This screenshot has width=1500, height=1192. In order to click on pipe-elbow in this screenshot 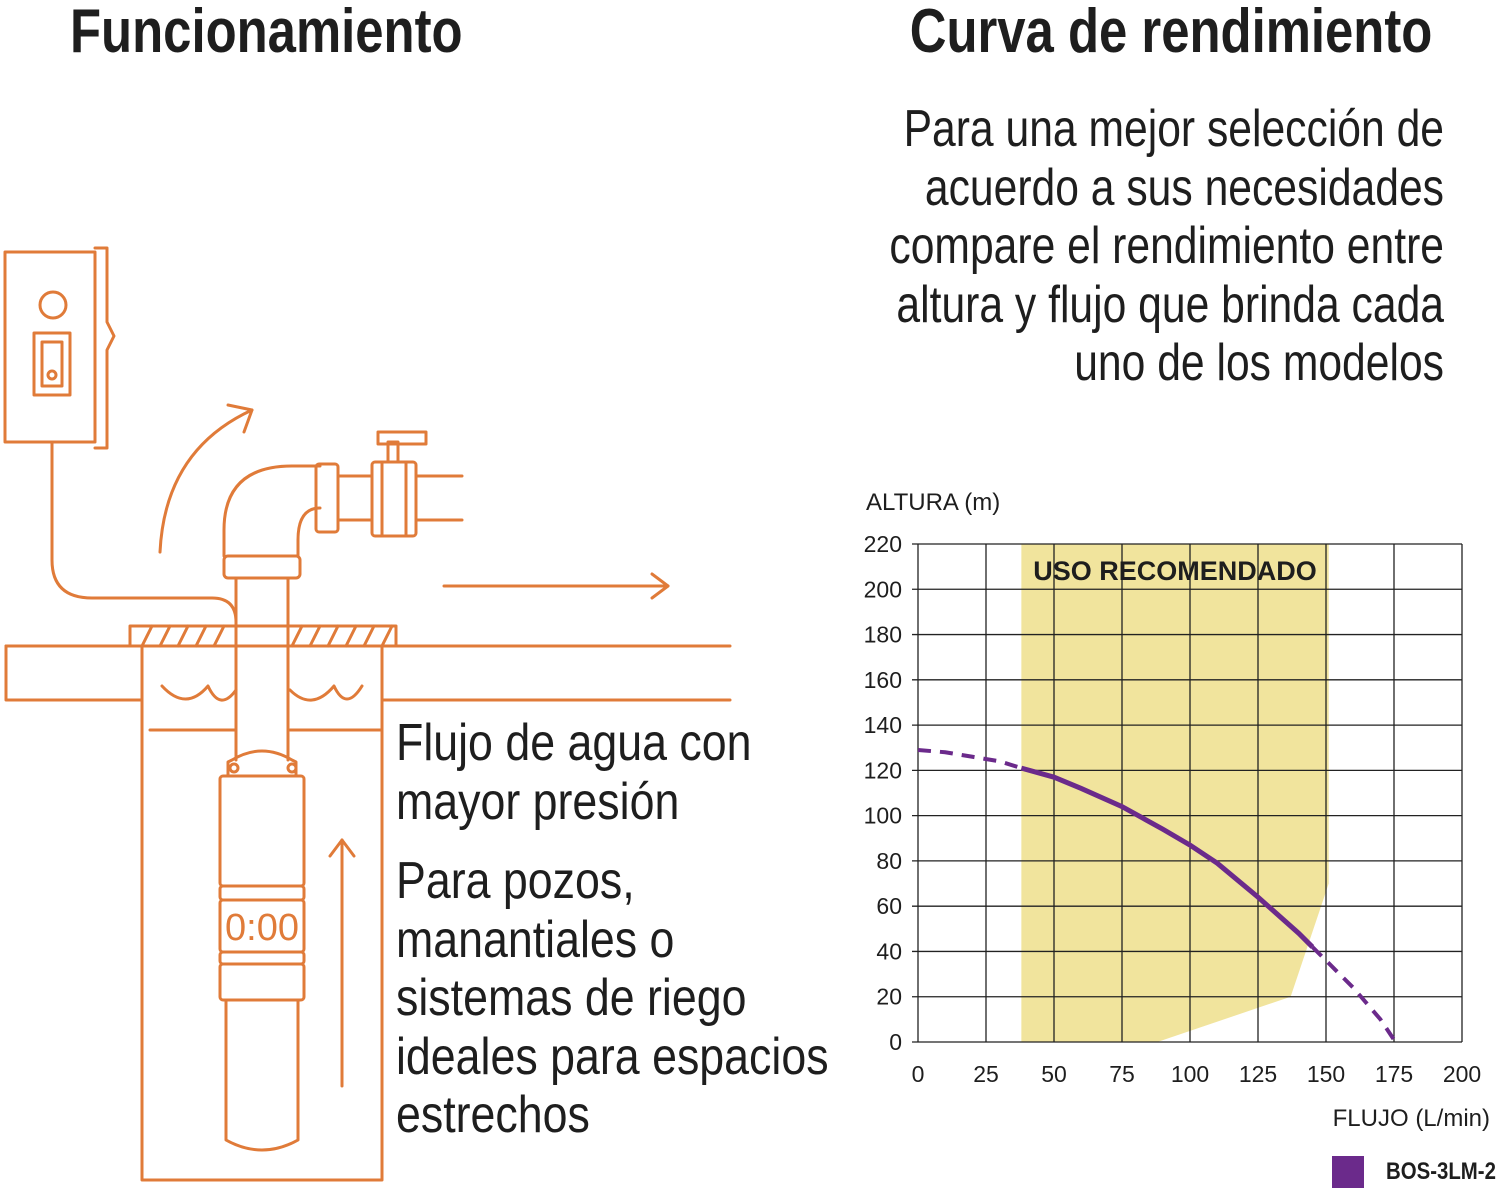, I will do `click(343, 596)`.